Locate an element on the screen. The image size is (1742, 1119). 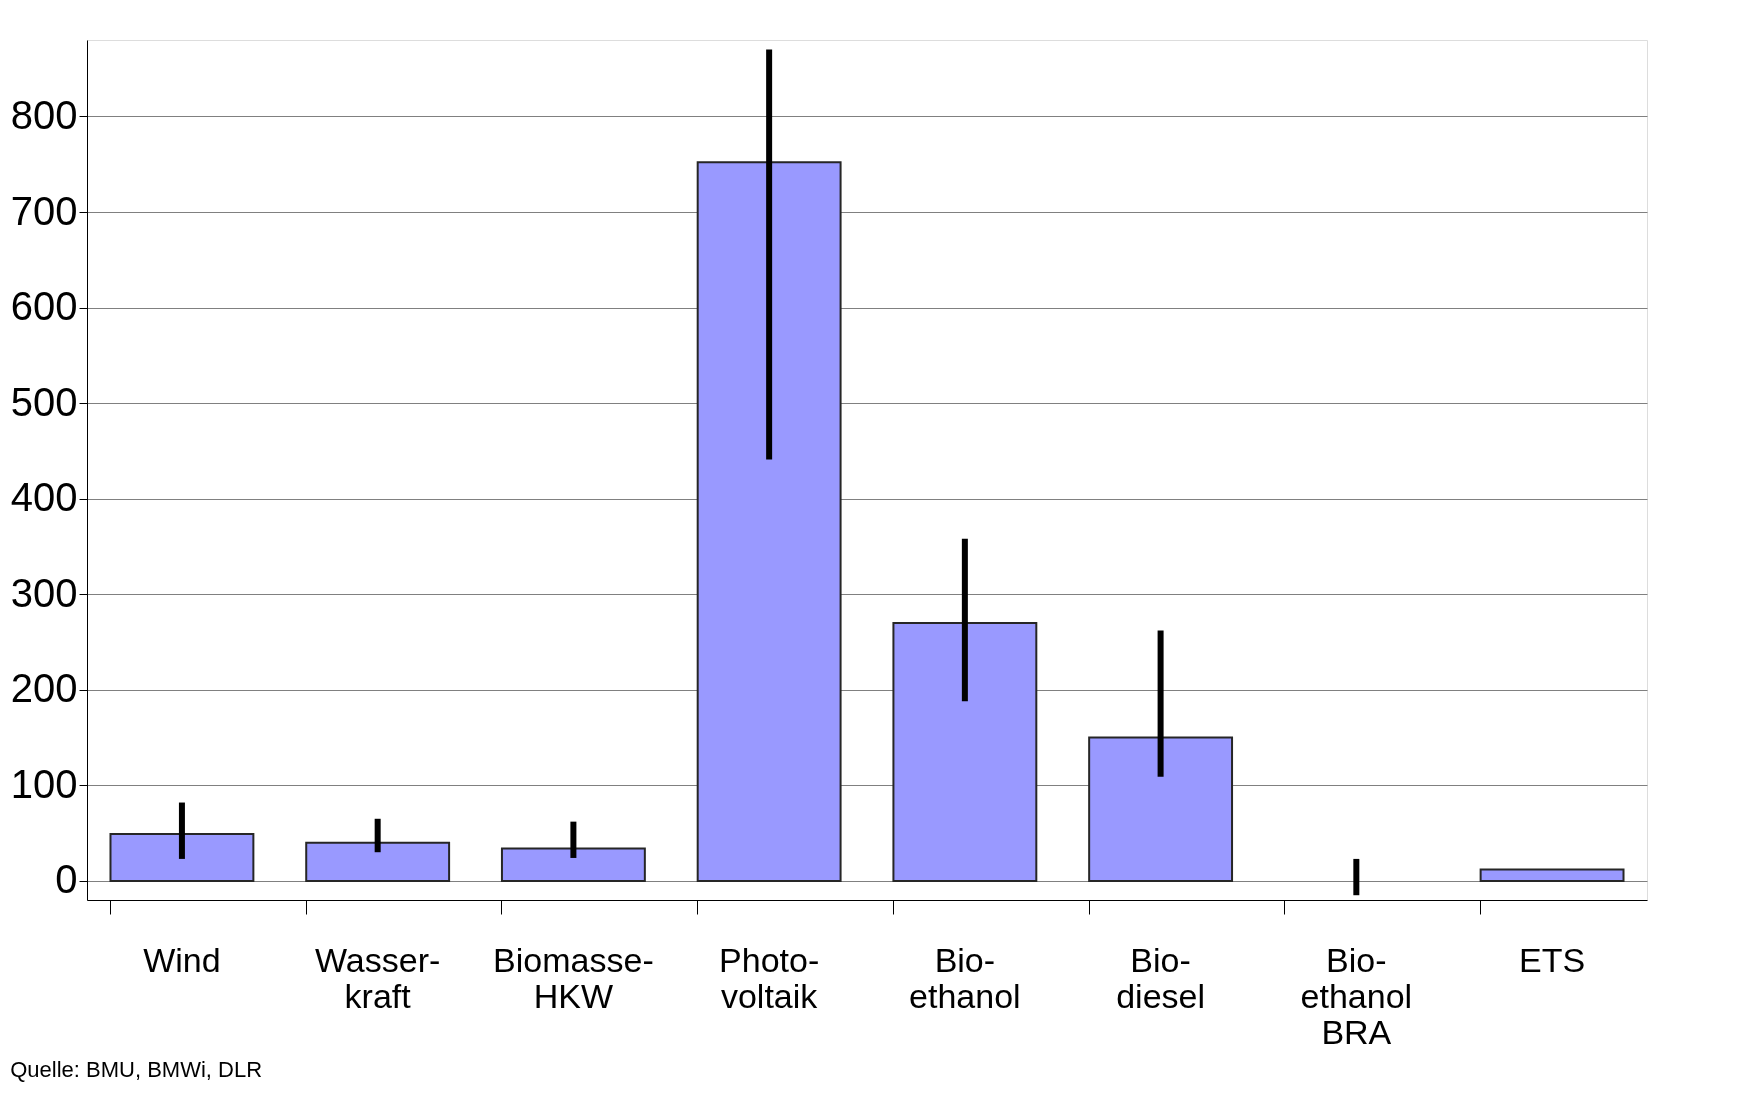
y-tick-label: 600 is located at coordinates (44, 306).